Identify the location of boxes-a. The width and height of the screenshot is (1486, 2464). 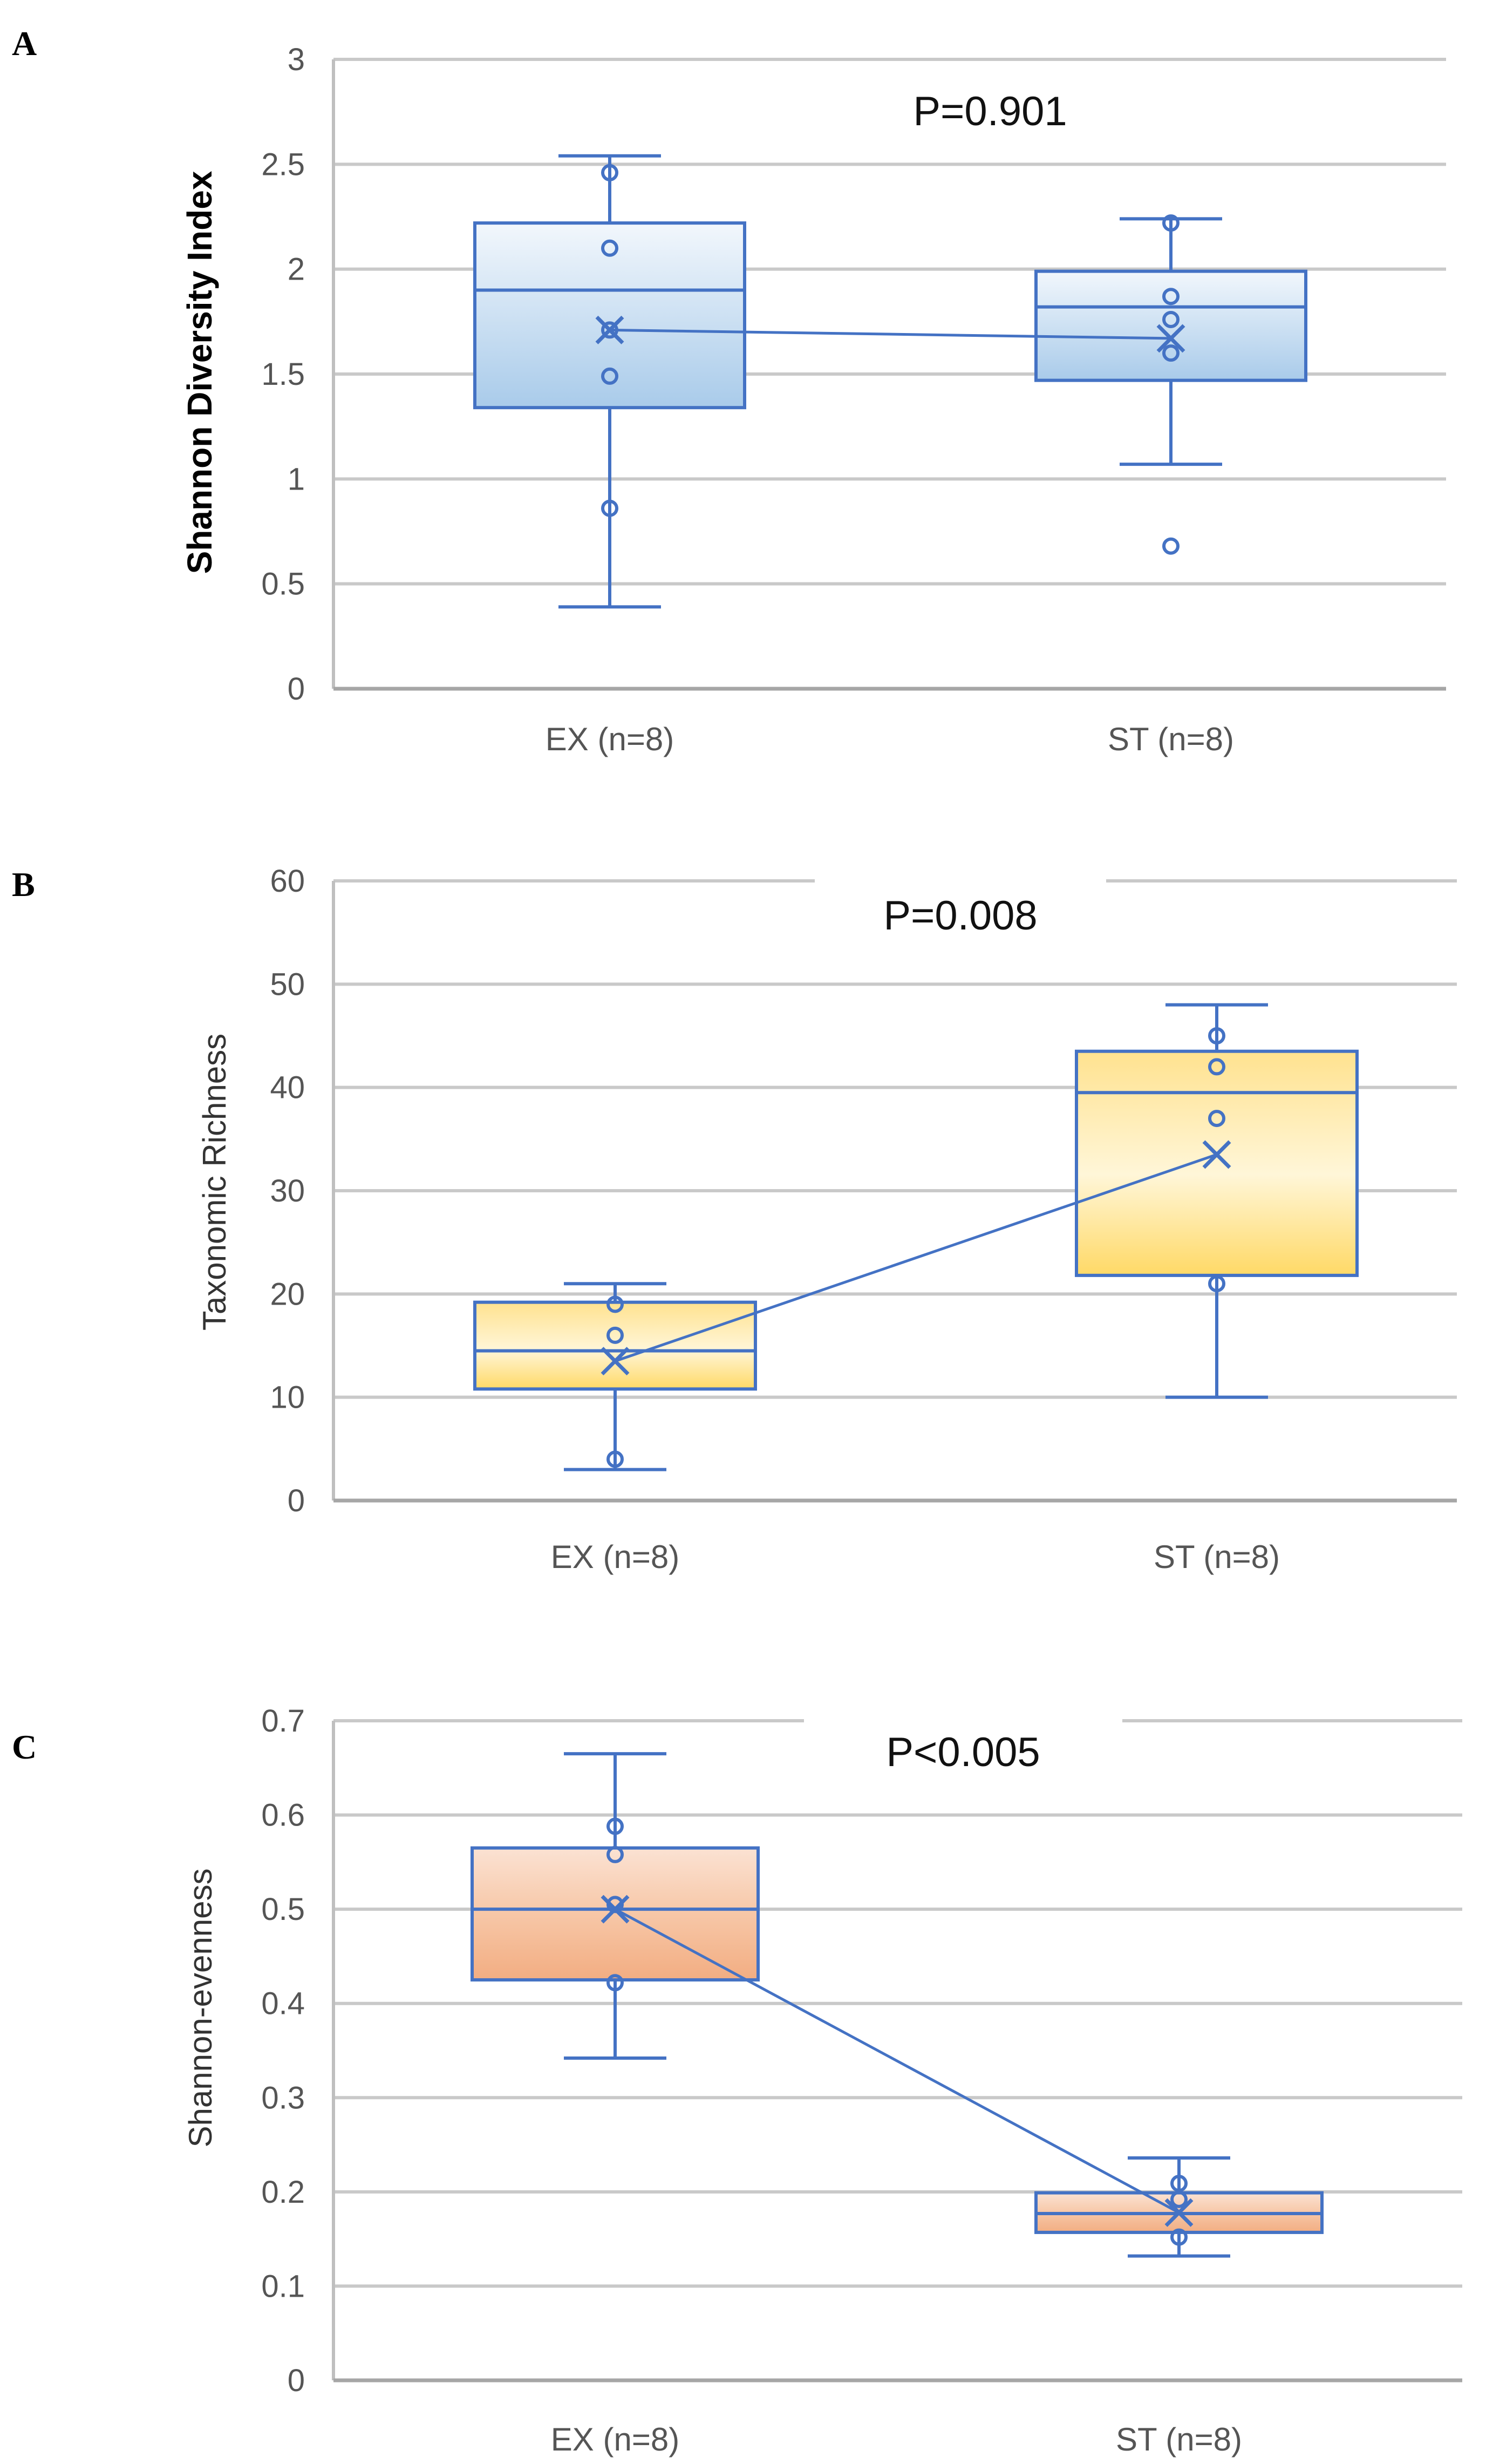
(890, 381).